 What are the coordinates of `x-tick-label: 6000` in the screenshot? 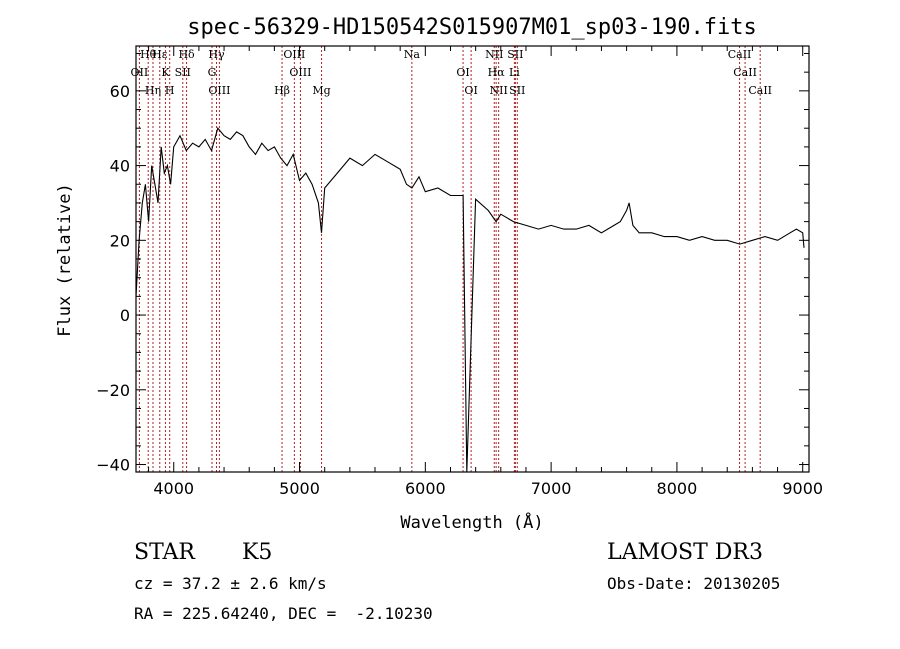 It's located at (425, 488).